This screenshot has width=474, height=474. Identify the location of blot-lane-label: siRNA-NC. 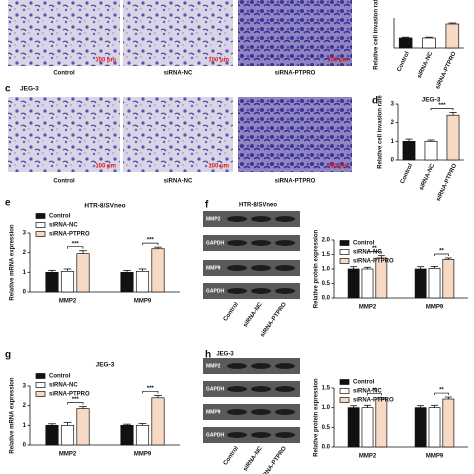
(254, 458).